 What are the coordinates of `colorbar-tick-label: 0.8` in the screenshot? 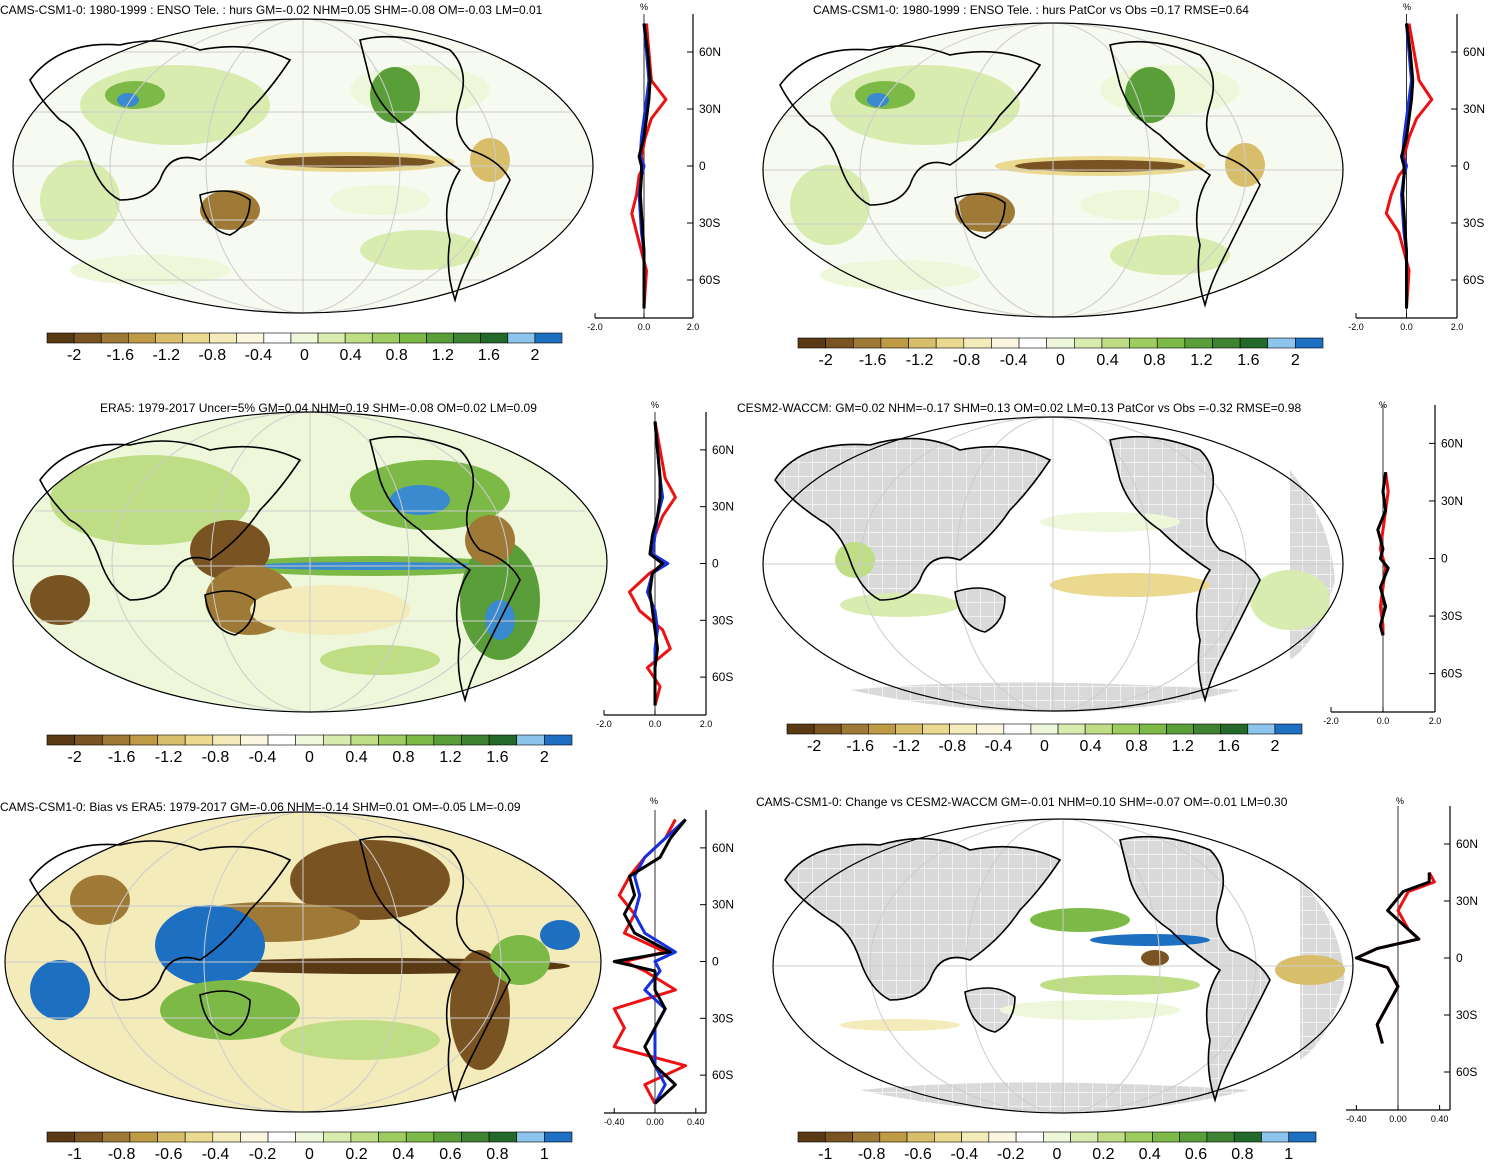 It's located at (497, 1154).